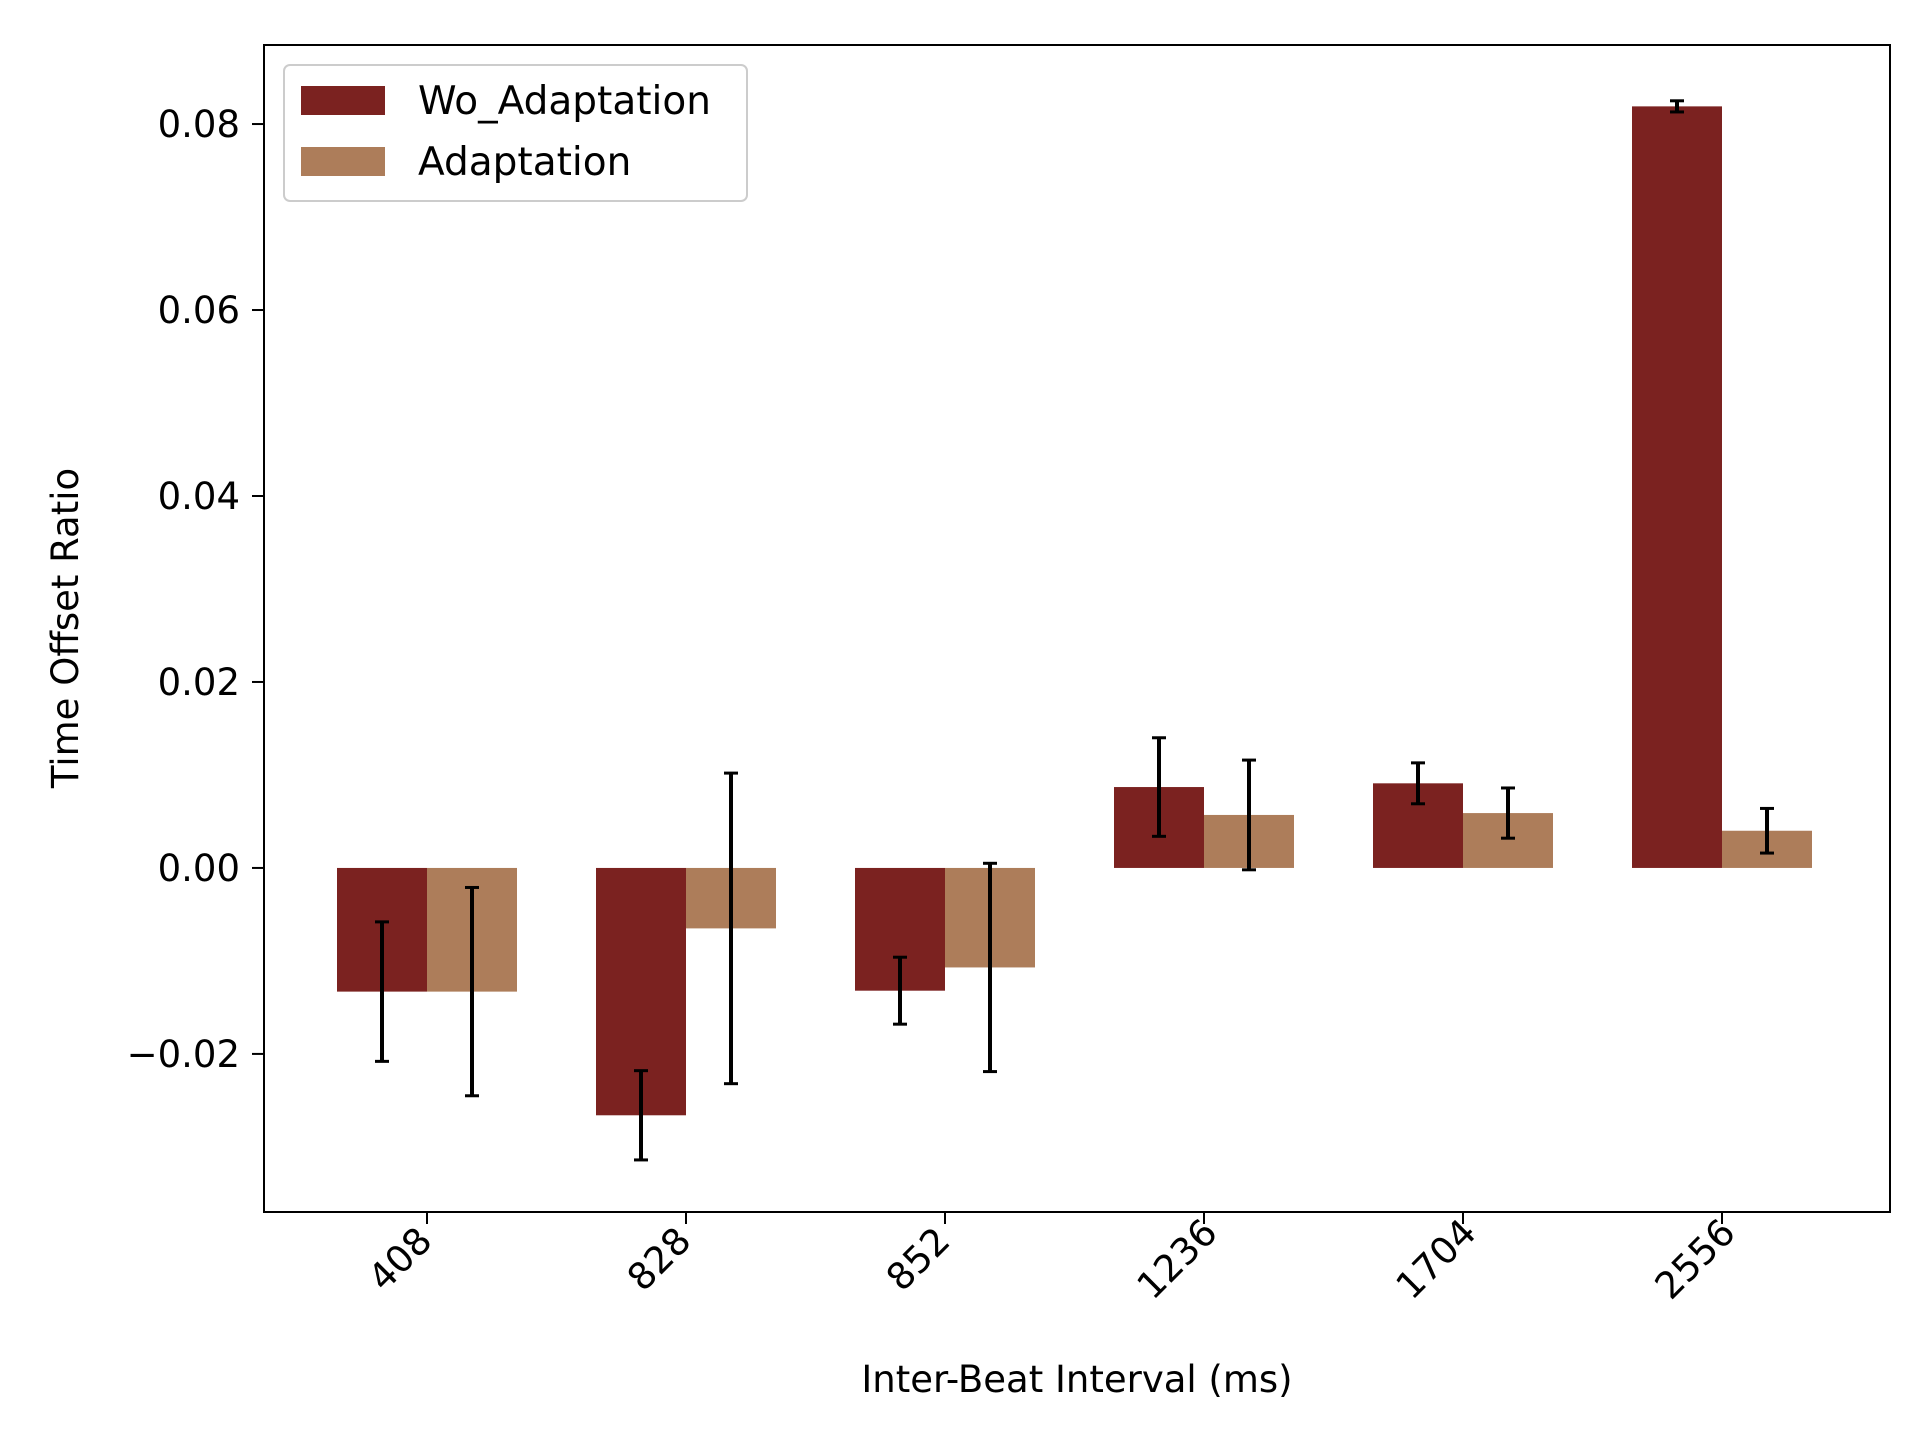  What do you see at coordinates (524, 162) in the screenshot?
I see `legend-label-adaptation: Adaptation` at bounding box center [524, 162].